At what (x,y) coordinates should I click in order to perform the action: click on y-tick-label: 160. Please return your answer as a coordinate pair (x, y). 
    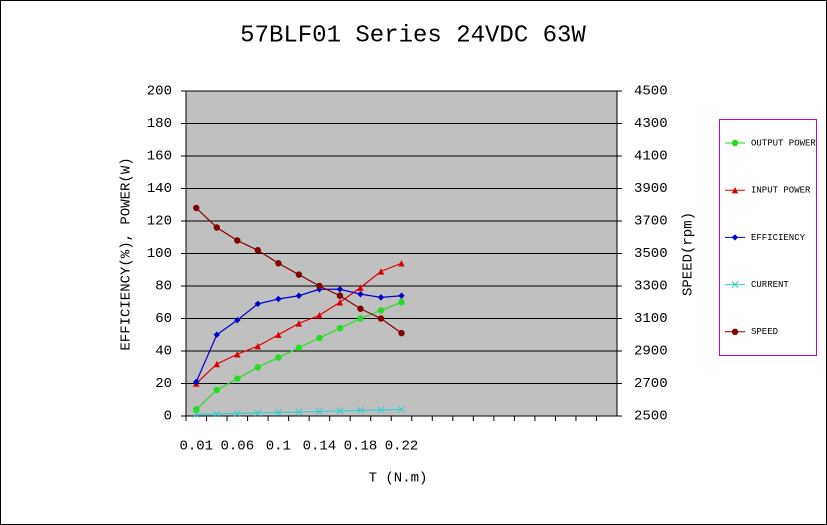
    Looking at the image, I should click on (159, 157).